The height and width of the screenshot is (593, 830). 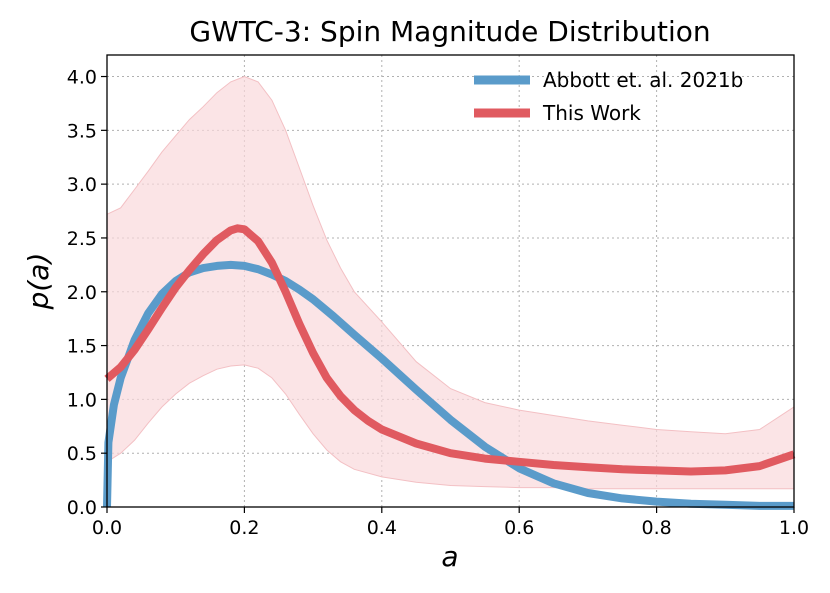 What do you see at coordinates (82, 239) in the screenshot?
I see `y-tick-label: 2.5` at bounding box center [82, 239].